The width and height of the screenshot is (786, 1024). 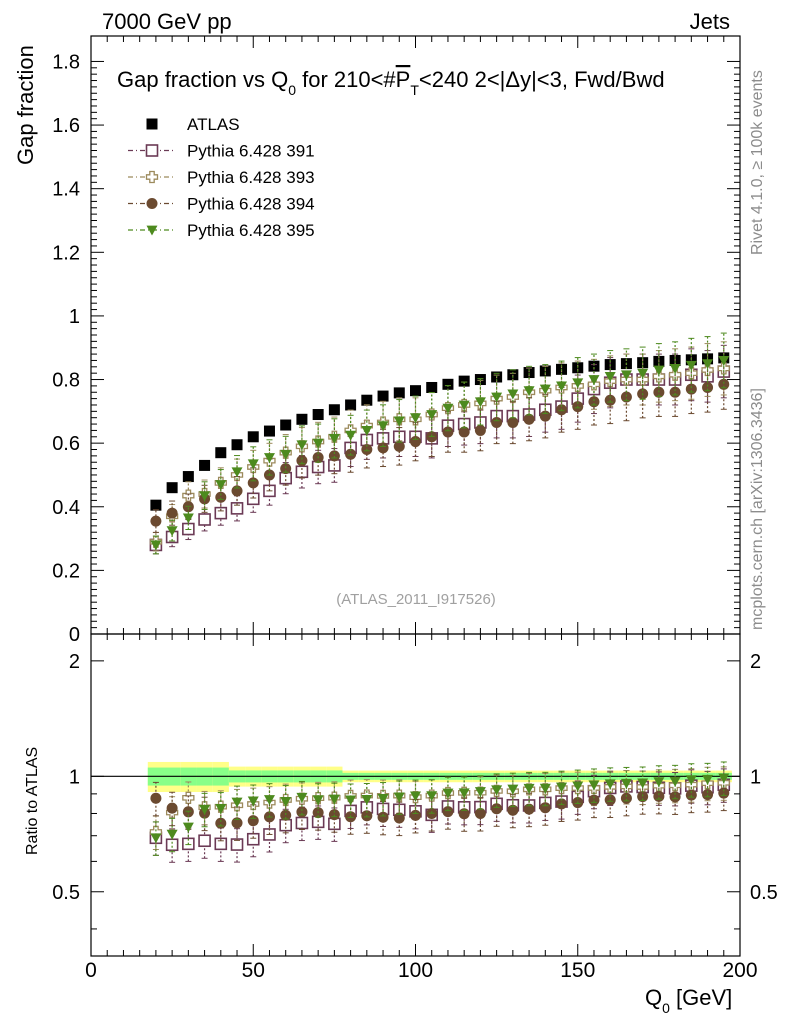 I want to click on ratio-y-tick-label: 1, so click(x=74, y=777).